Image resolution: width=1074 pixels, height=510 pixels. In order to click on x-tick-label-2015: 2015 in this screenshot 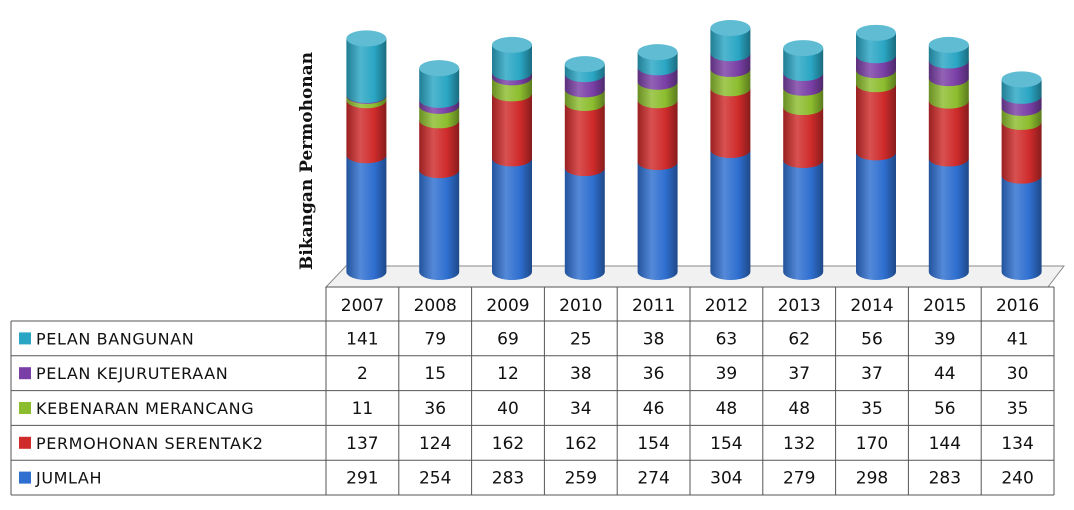, I will do `click(944, 306)`.